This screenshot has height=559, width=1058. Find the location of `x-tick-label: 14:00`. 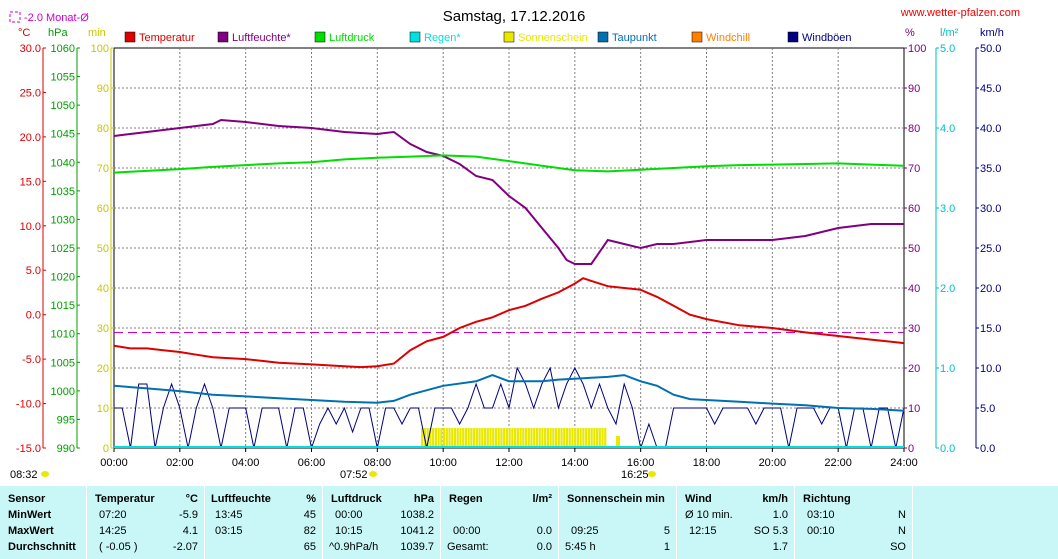

x-tick-label: 14:00 is located at coordinates (575, 463).